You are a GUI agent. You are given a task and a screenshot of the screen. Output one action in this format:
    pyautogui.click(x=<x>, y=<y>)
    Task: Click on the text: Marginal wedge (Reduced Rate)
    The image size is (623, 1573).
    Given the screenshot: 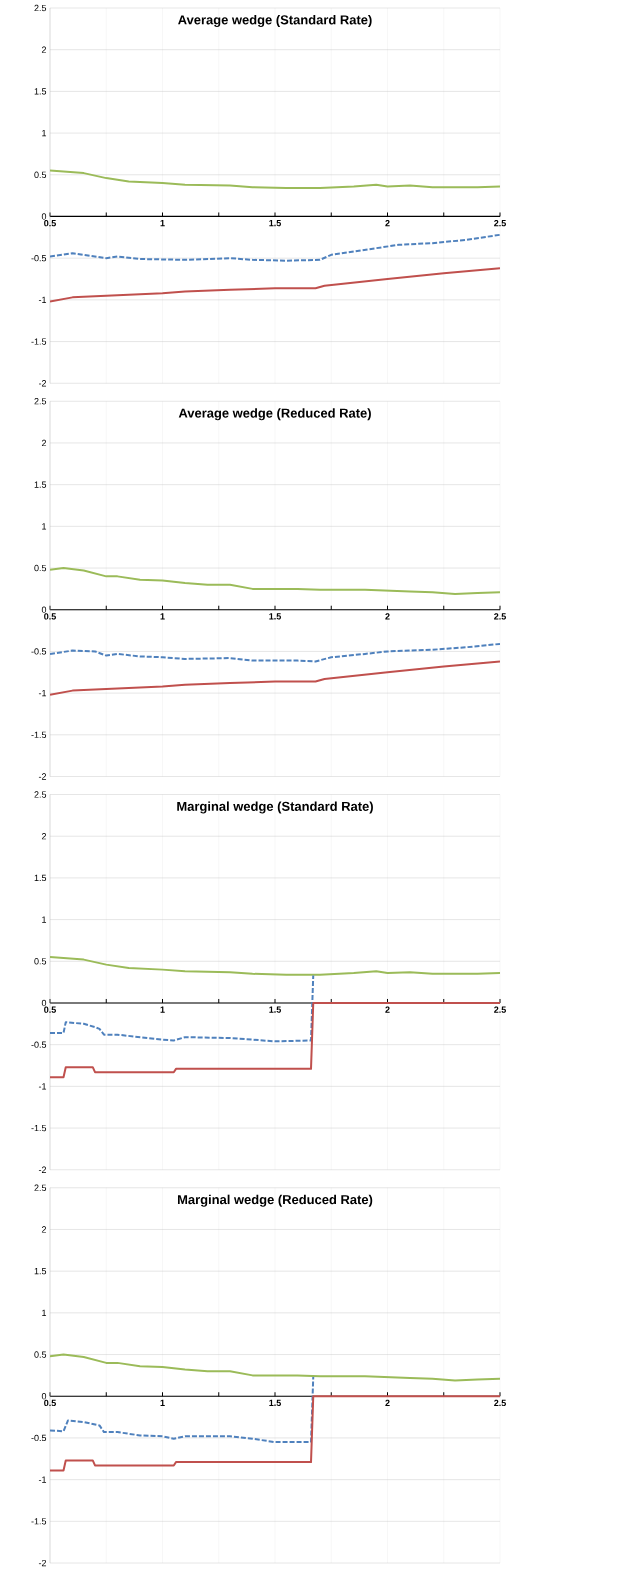 What is the action you would take?
    pyautogui.click(x=275, y=1200)
    